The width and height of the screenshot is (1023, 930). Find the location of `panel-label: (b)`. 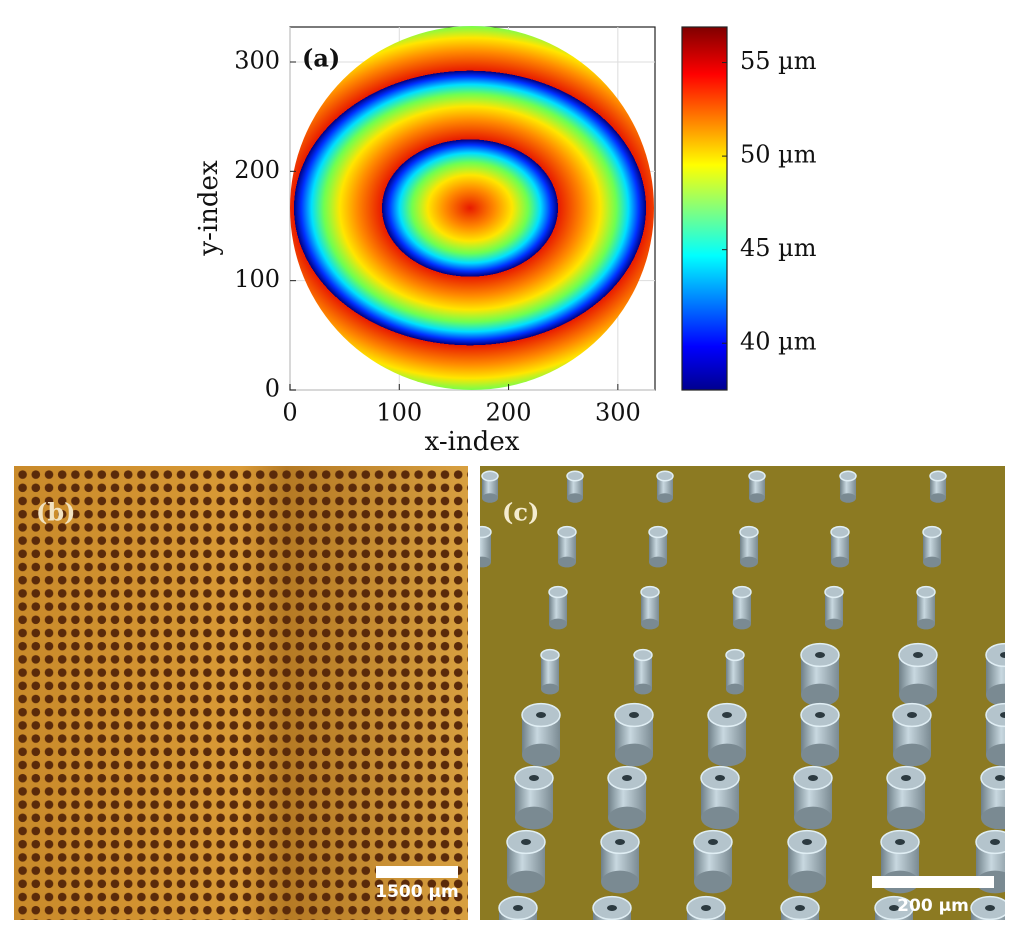

panel-label: (b) is located at coordinates (56, 512).